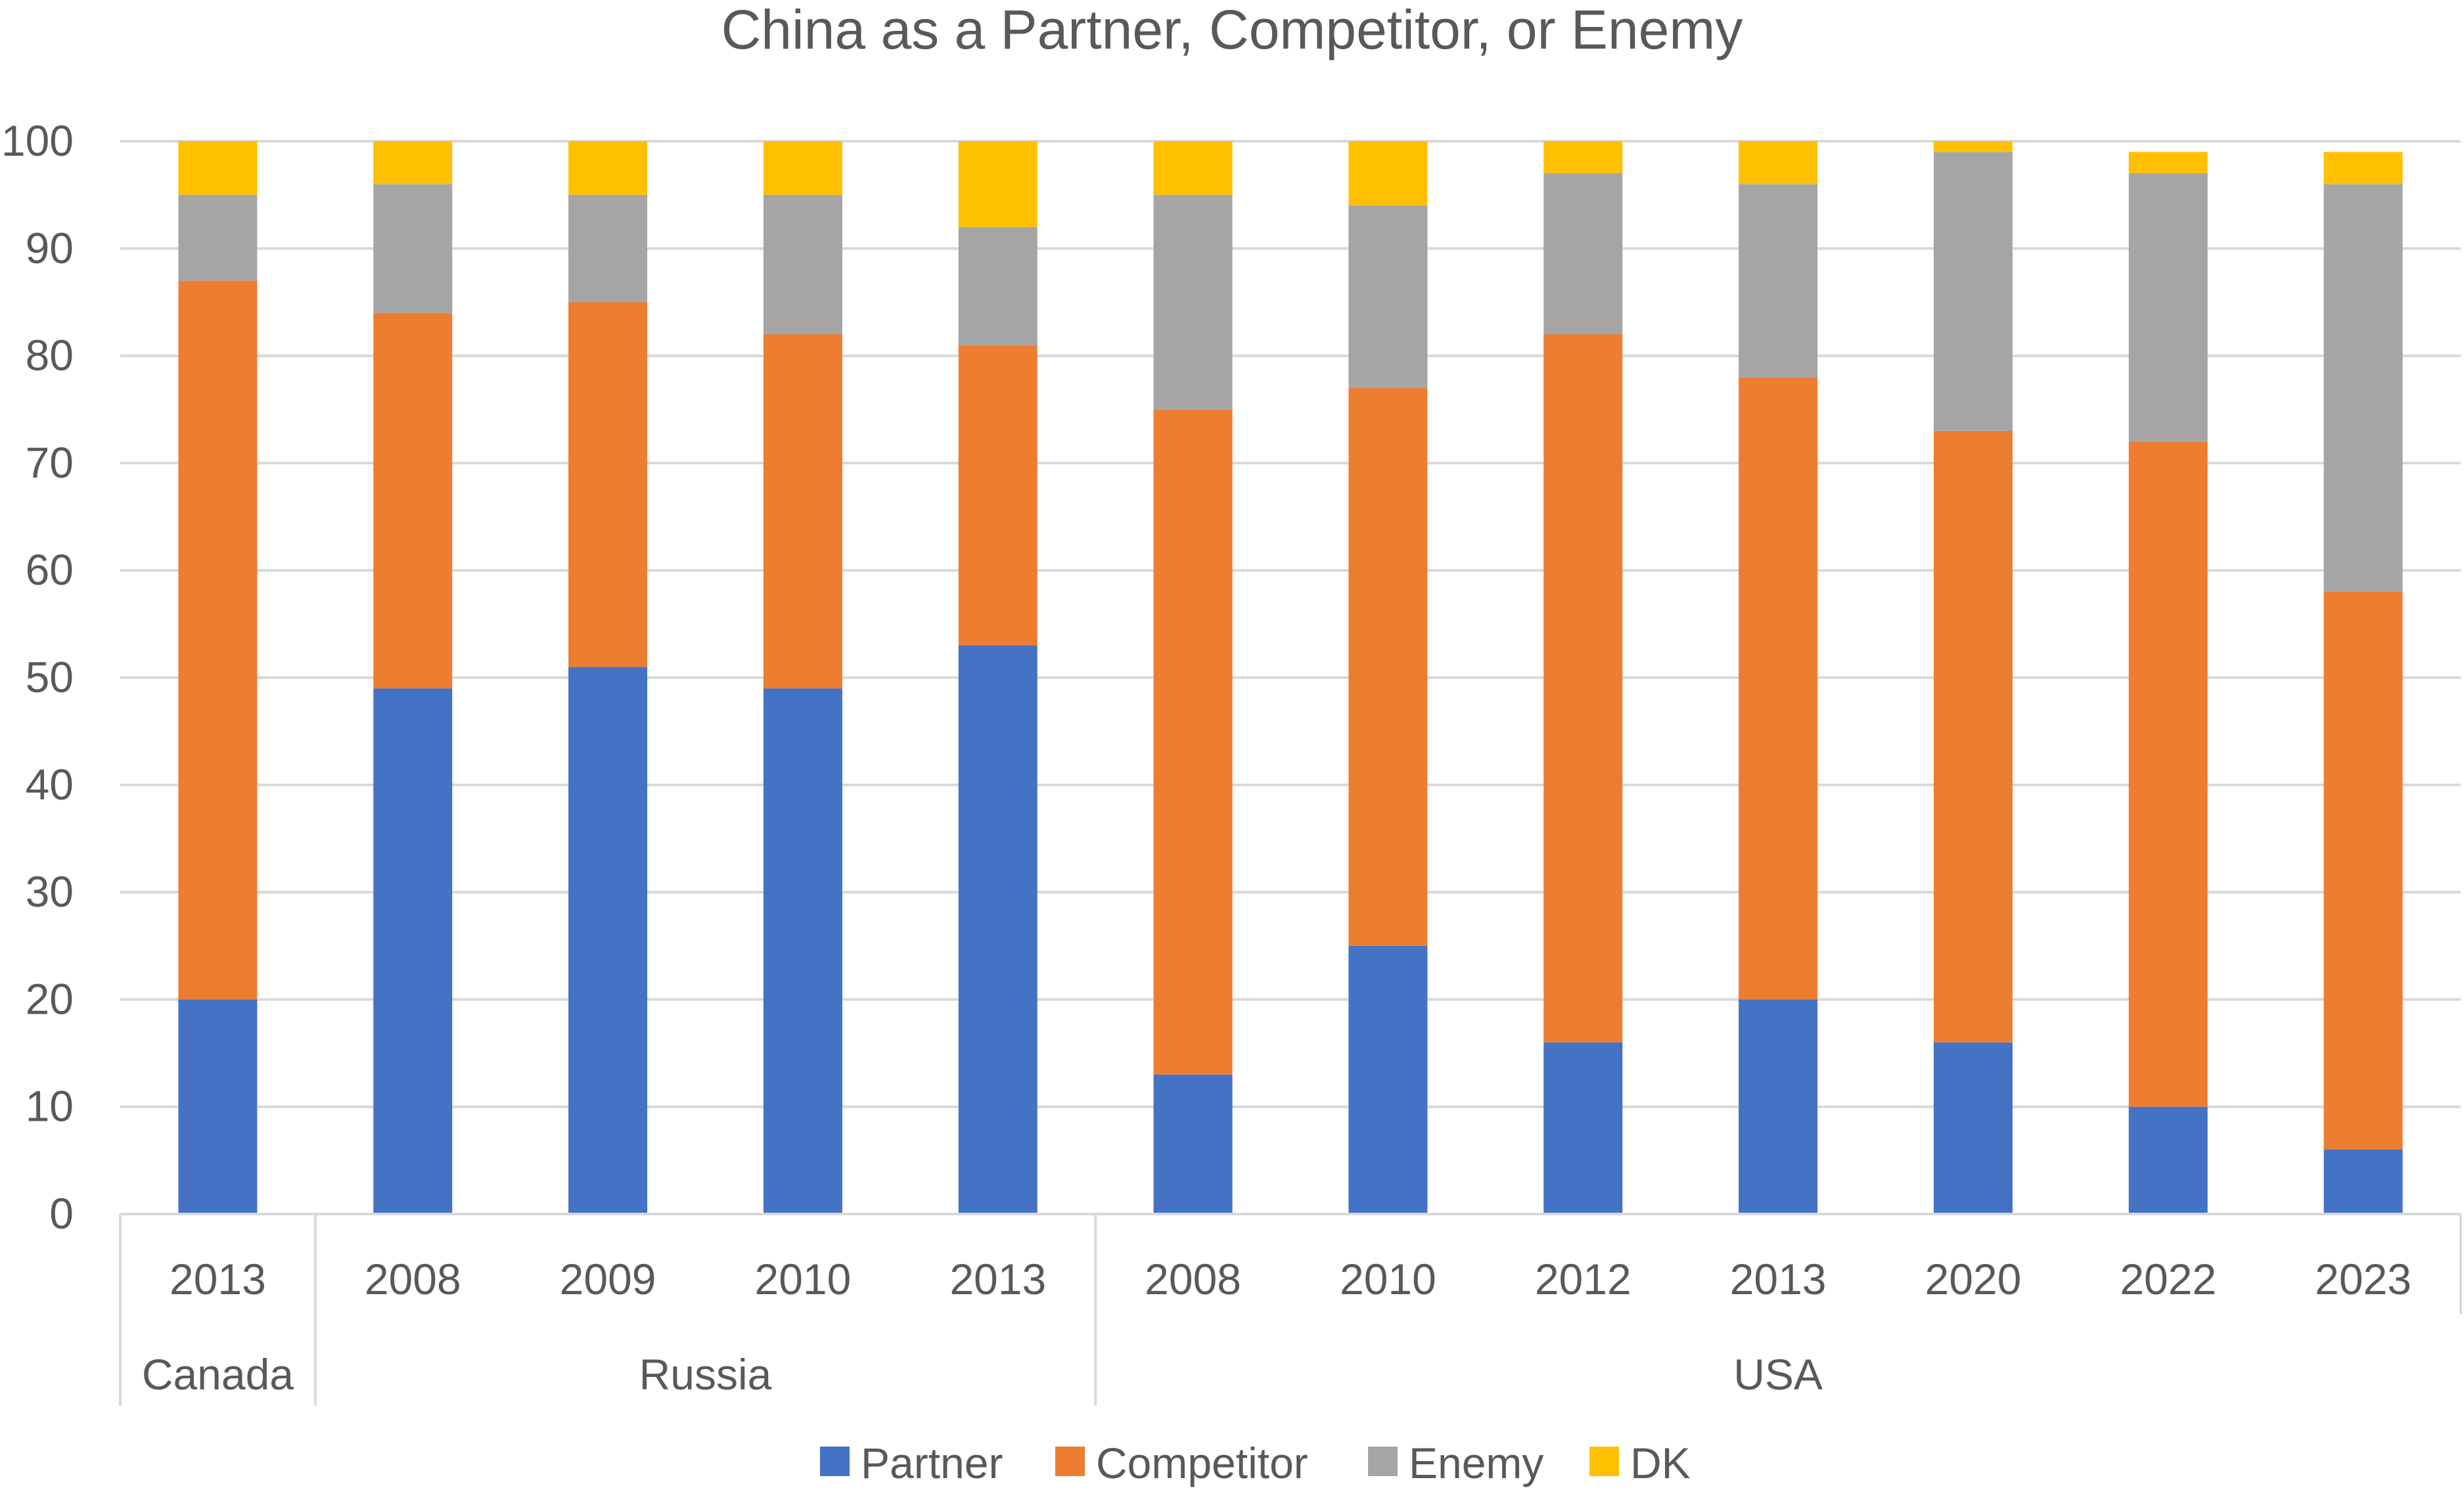  I want to click on y-axis: 0 10 20 30 40 50 60 70 80 90 100, so click(38, 677).